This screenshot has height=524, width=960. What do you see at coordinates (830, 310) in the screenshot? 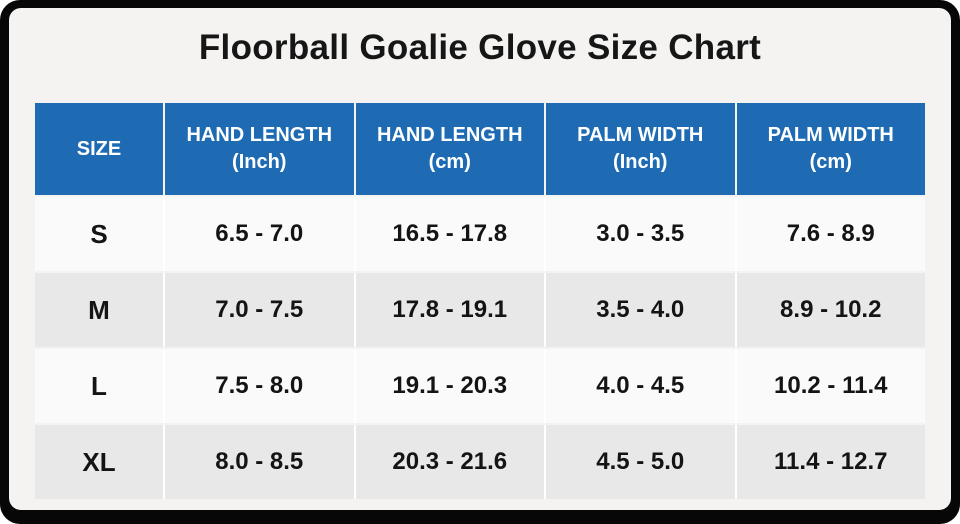
I see `cell-palm-width-cm: 8.9 - 10.2` at bounding box center [830, 310].